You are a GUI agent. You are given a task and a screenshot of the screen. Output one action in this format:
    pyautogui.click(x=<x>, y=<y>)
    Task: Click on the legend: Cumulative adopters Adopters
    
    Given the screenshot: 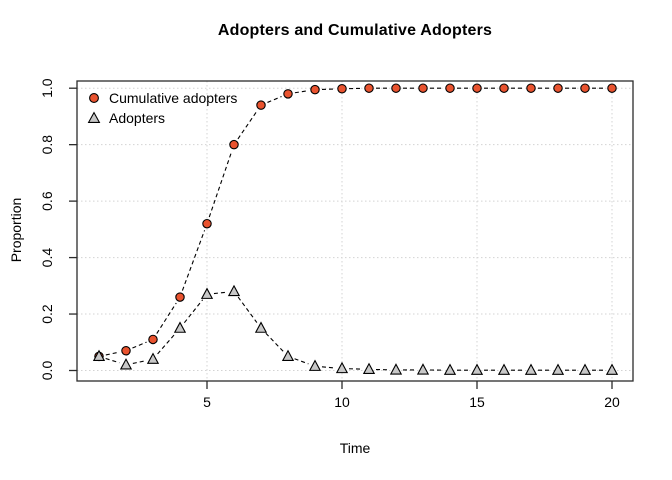 What is the action you would take?
    pyautogui.click(x=161, y=108)
    